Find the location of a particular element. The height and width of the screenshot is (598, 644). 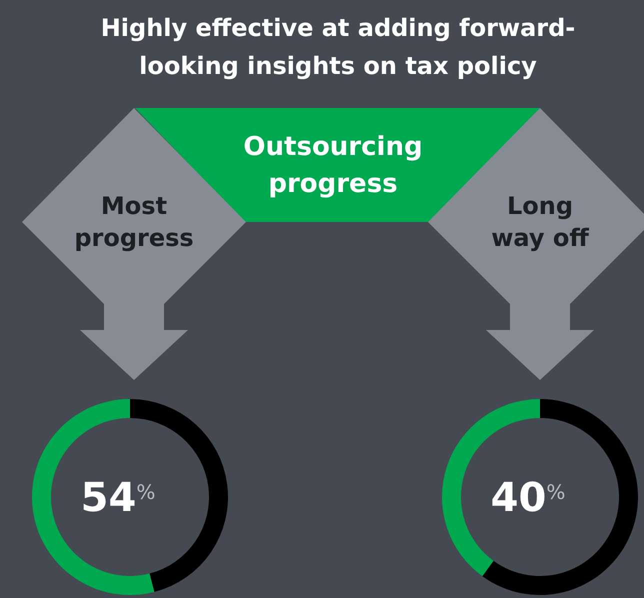

chart-title: Most progress is located at coordinates (134, 222).